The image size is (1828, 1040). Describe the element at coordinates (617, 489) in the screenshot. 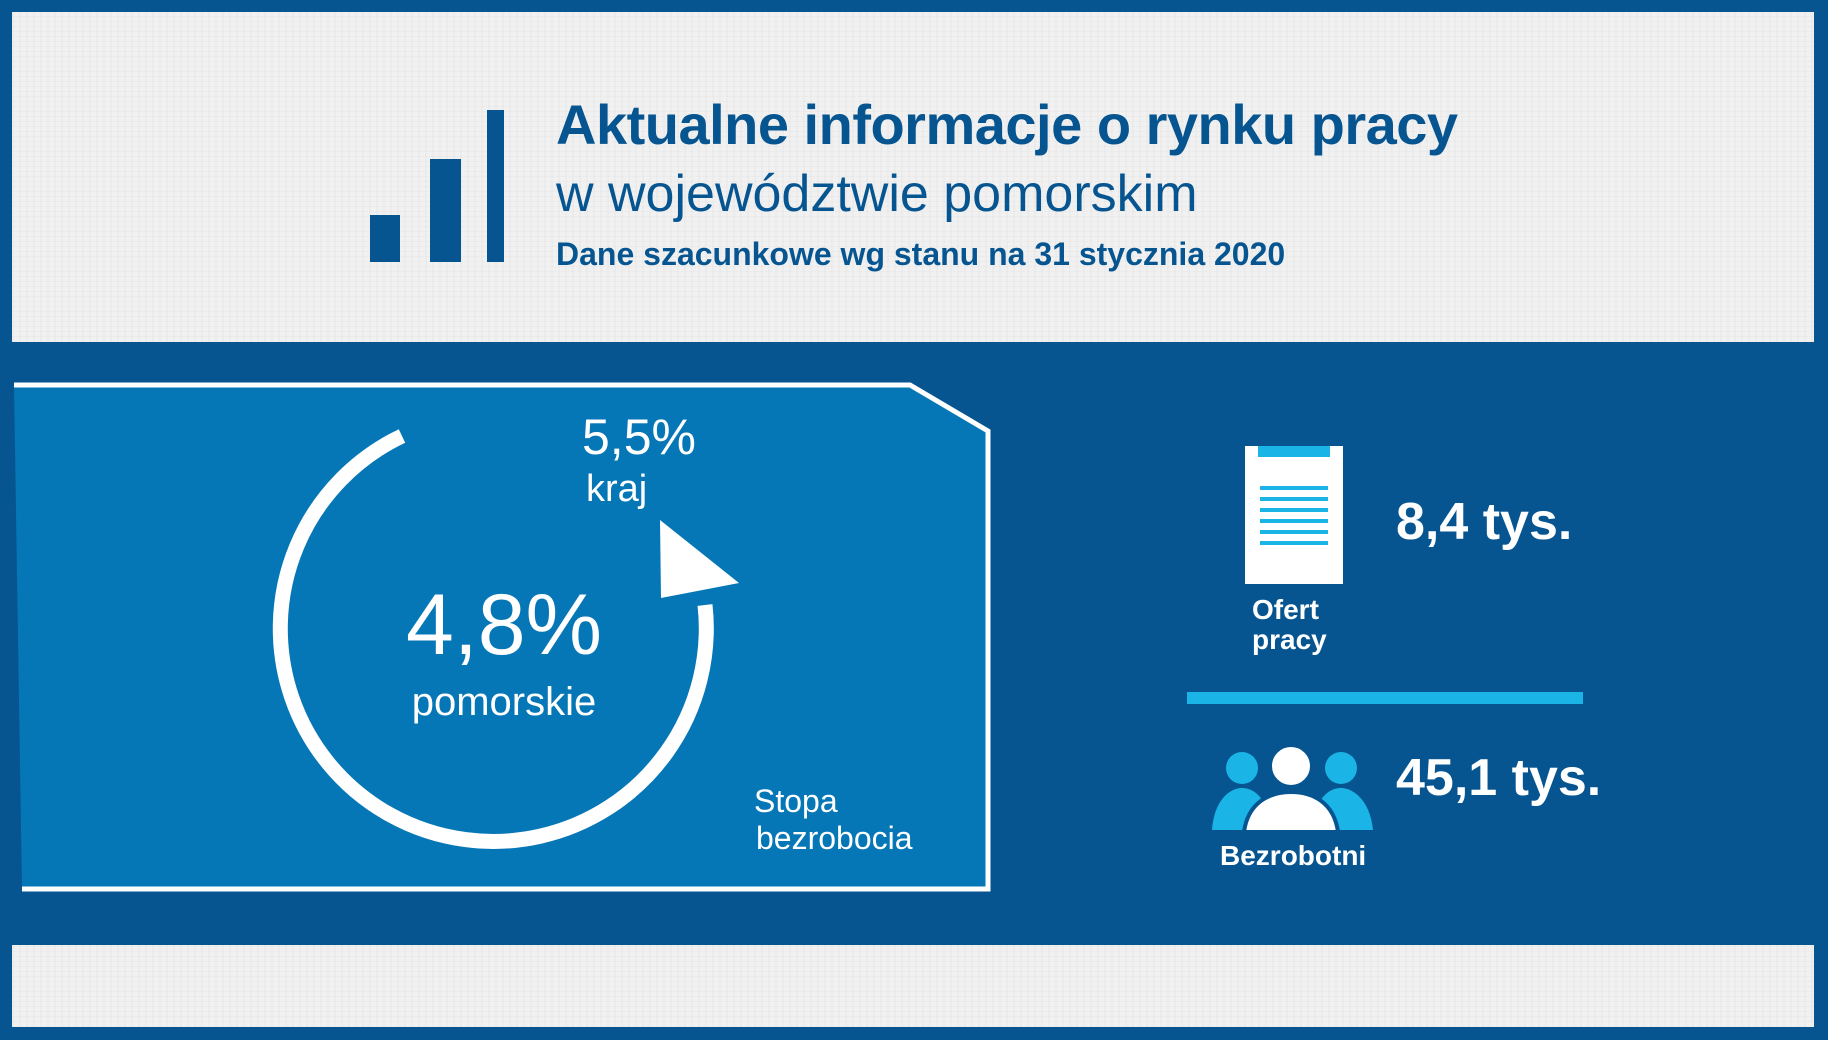

I see `national-rate-label: kraj` at that location.